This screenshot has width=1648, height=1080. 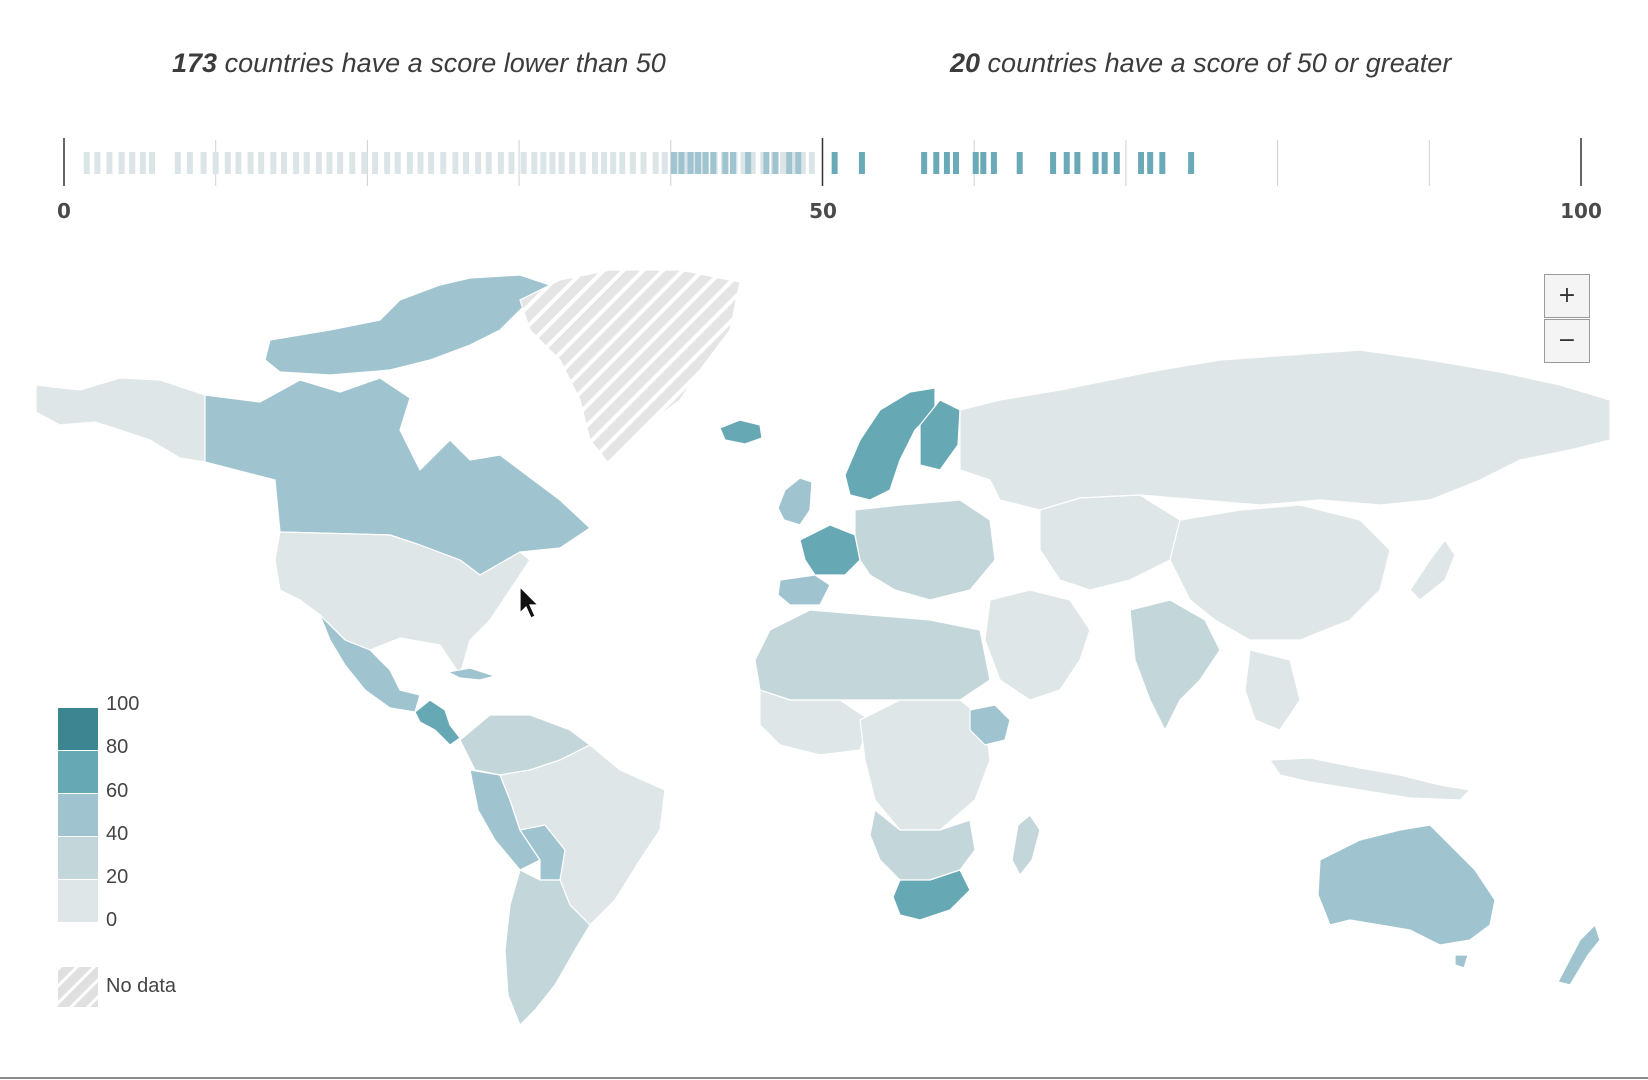 What do you see at coordinates (630, 367) in the screenshot?
I see `country-greenland-no-data` at bounding box center [630, 367].